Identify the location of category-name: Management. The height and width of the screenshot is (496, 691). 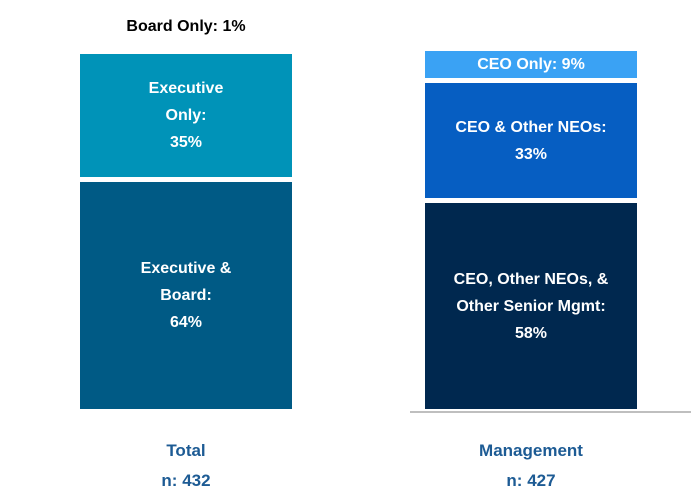
(531, 450).